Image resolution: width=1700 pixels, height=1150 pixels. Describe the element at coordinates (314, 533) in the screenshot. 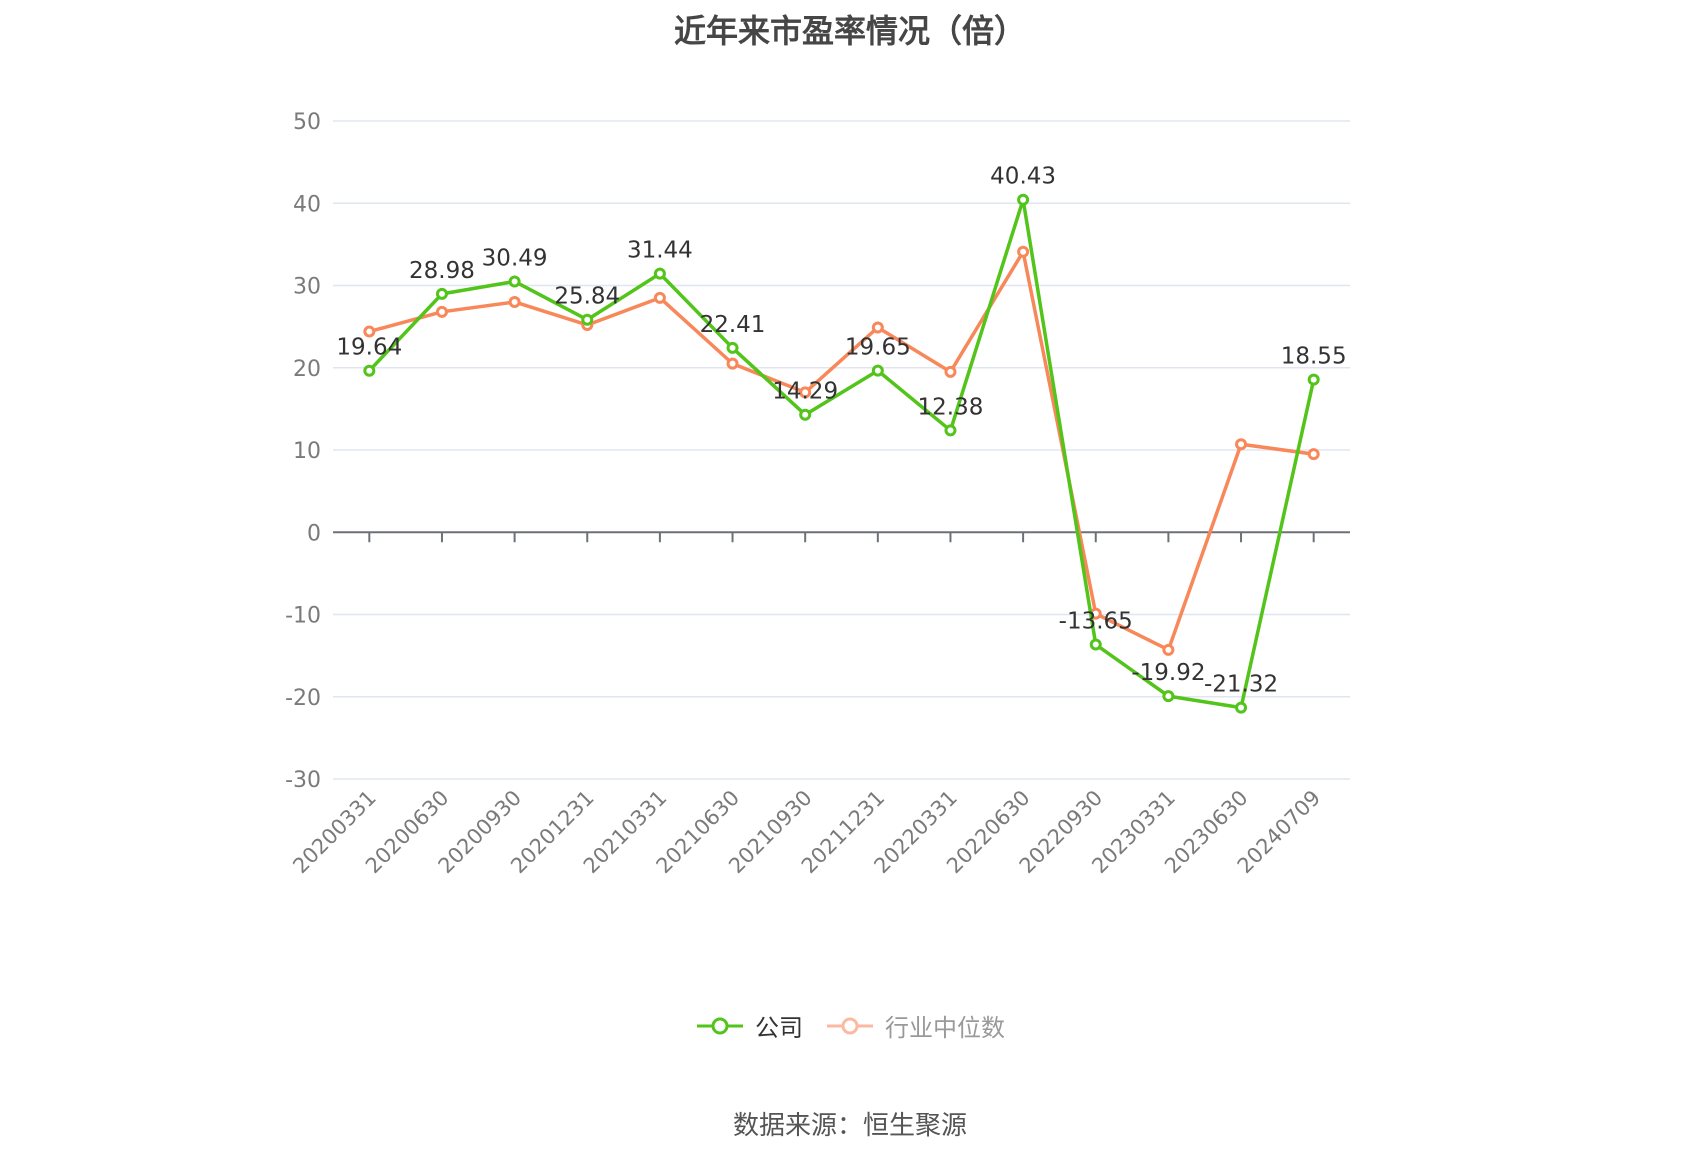

I see `y-tick-label: 0` at that location.